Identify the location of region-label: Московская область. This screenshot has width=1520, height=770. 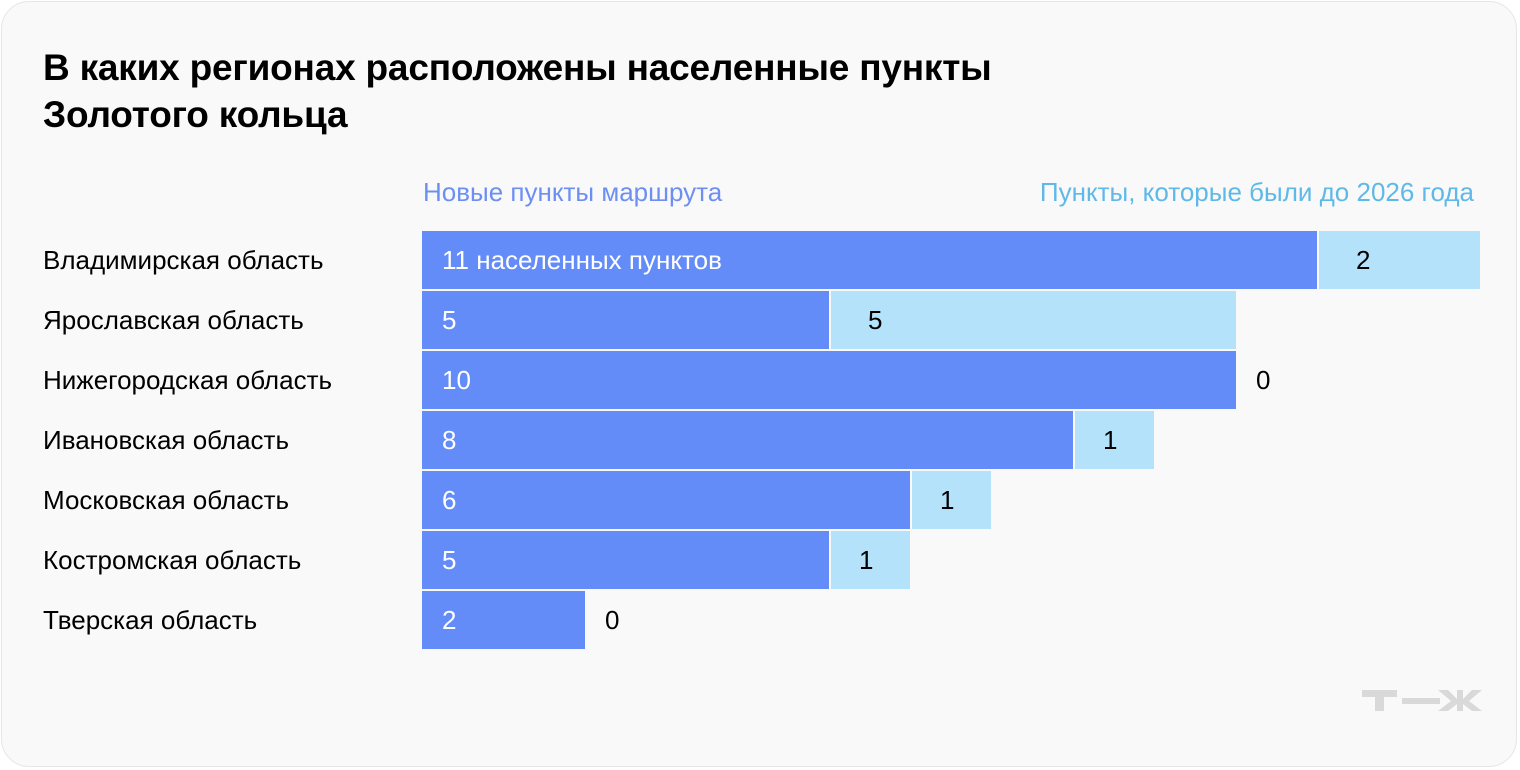
(166, 500).